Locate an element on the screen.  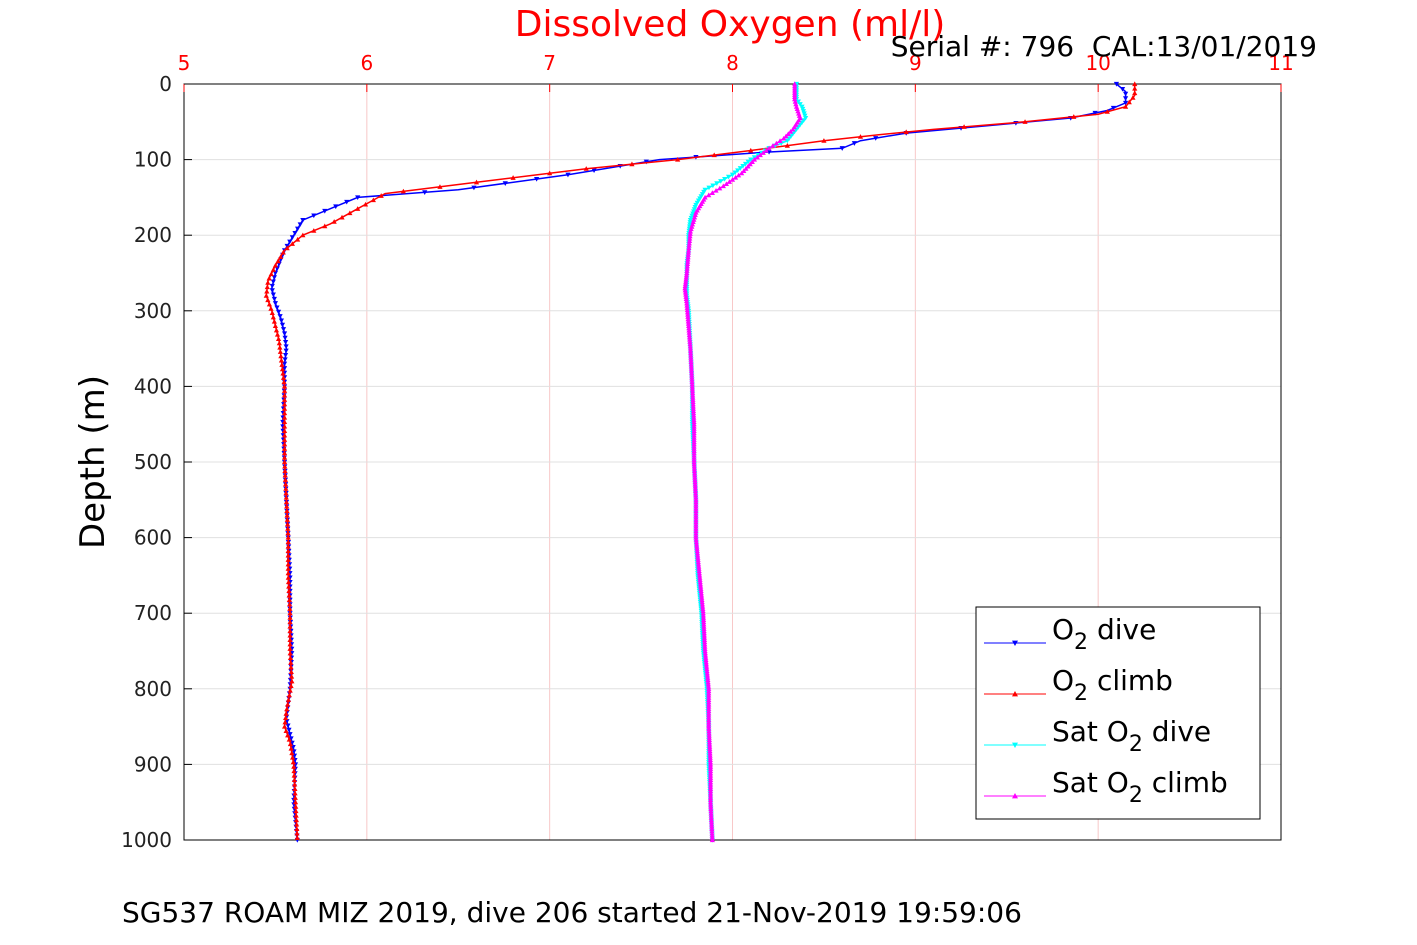
y-tick-label: 300 is located at coordinates (153, 311).